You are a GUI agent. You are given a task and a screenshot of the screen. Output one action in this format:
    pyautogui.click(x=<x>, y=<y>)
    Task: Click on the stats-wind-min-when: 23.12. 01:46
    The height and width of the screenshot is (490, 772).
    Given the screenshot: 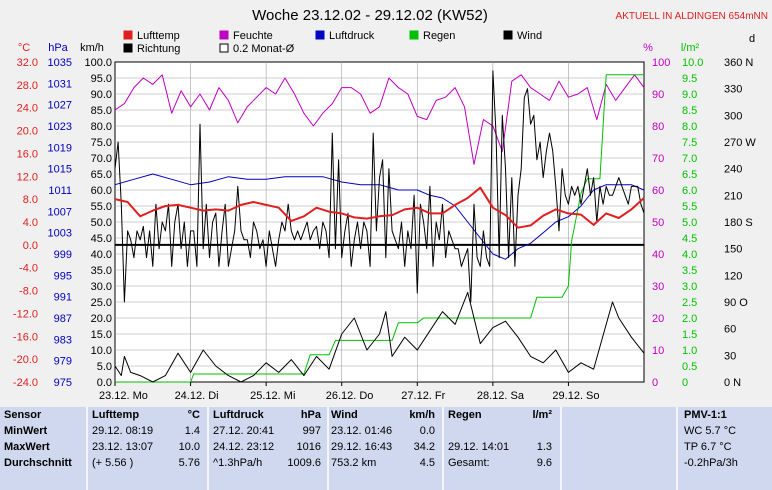 What is the action you would take?
    pyautogui.click(x=362, y=431)
    